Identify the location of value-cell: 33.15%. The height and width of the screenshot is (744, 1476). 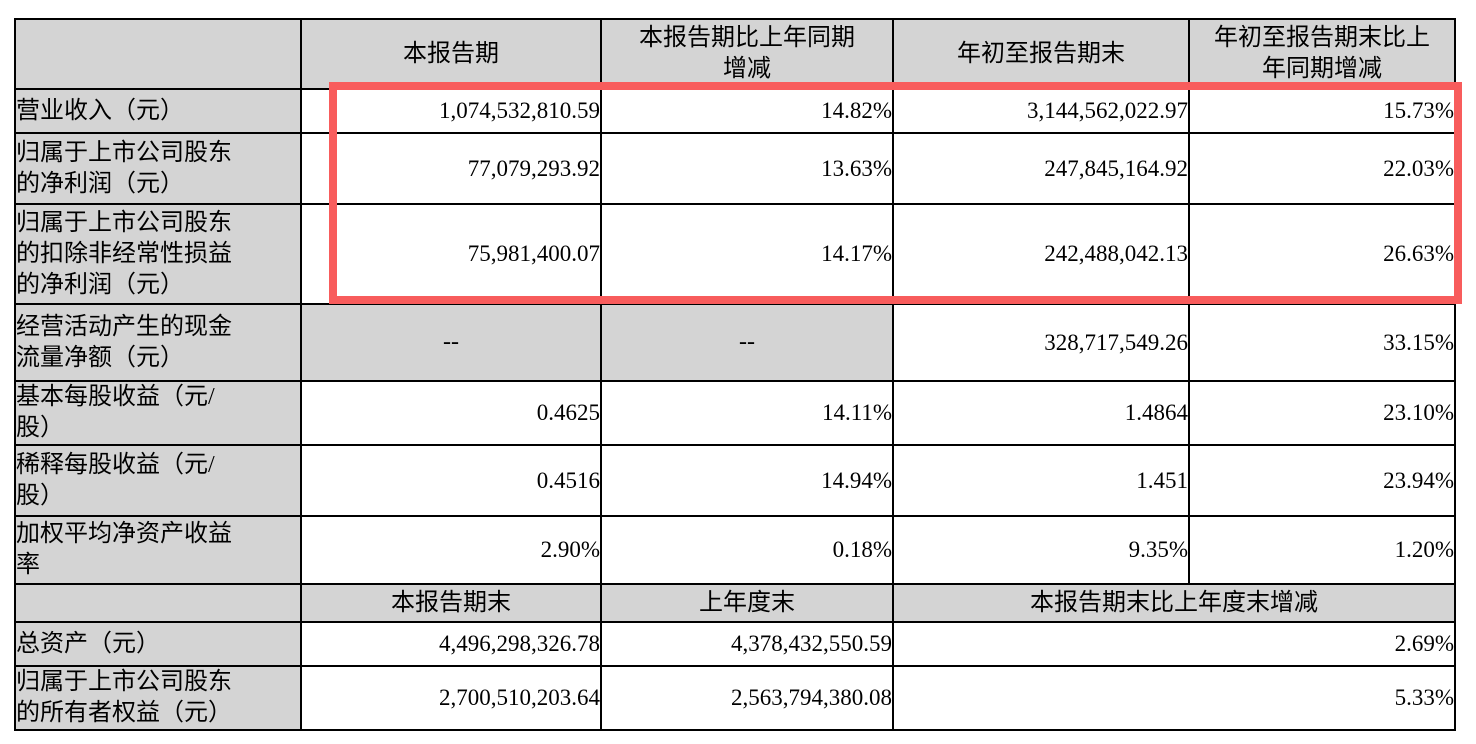
(1322, 342).